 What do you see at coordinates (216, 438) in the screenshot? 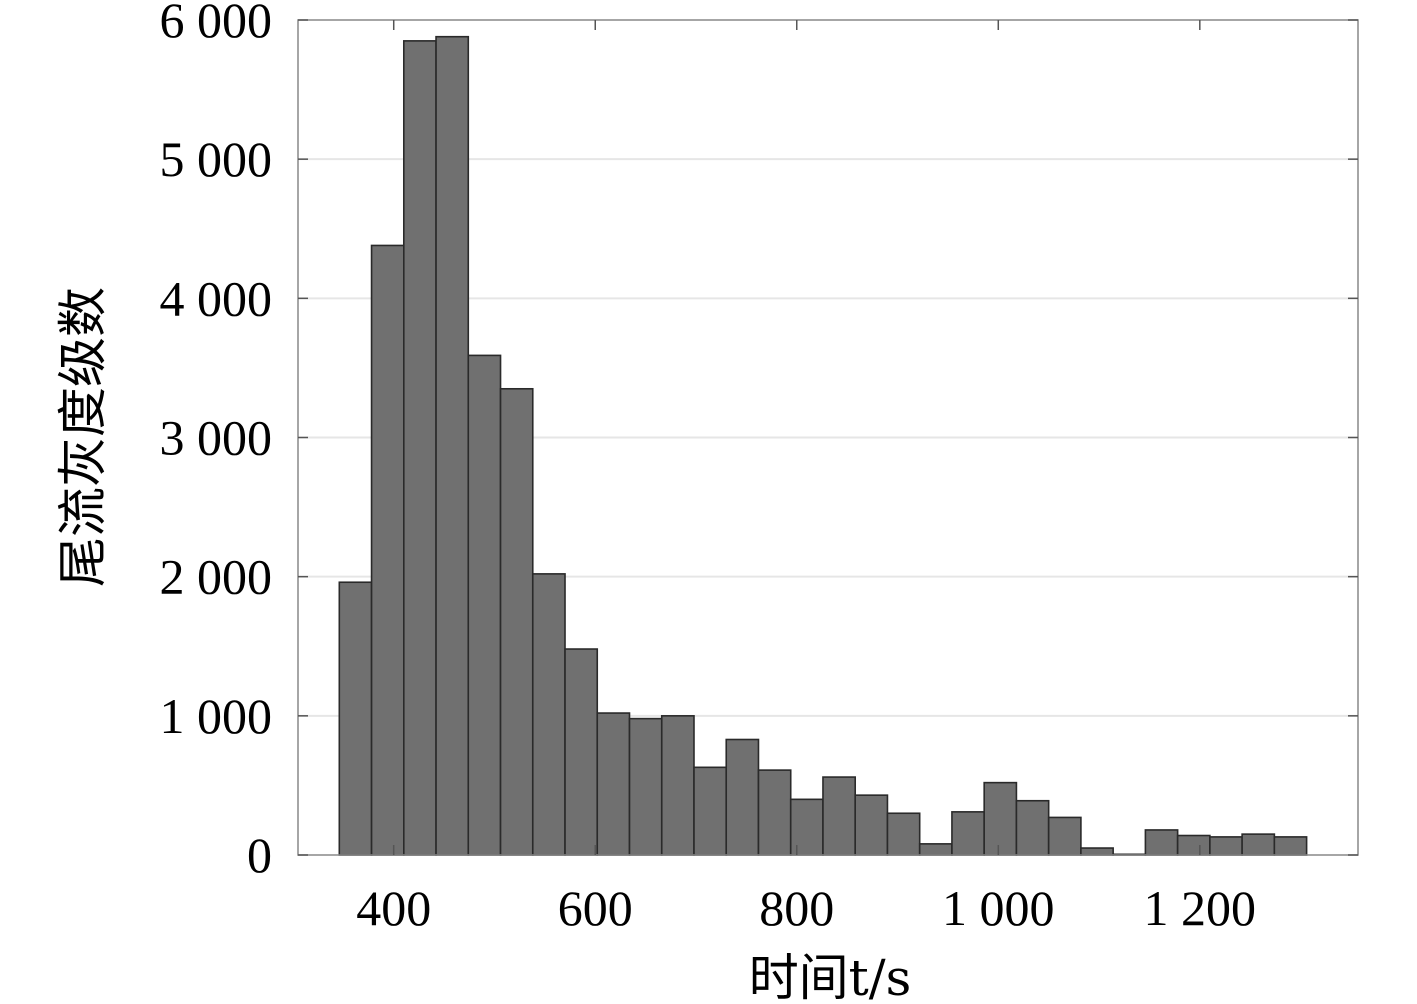
I see `y-tick-label-3: 3 000` at bounding box center [216, 438].